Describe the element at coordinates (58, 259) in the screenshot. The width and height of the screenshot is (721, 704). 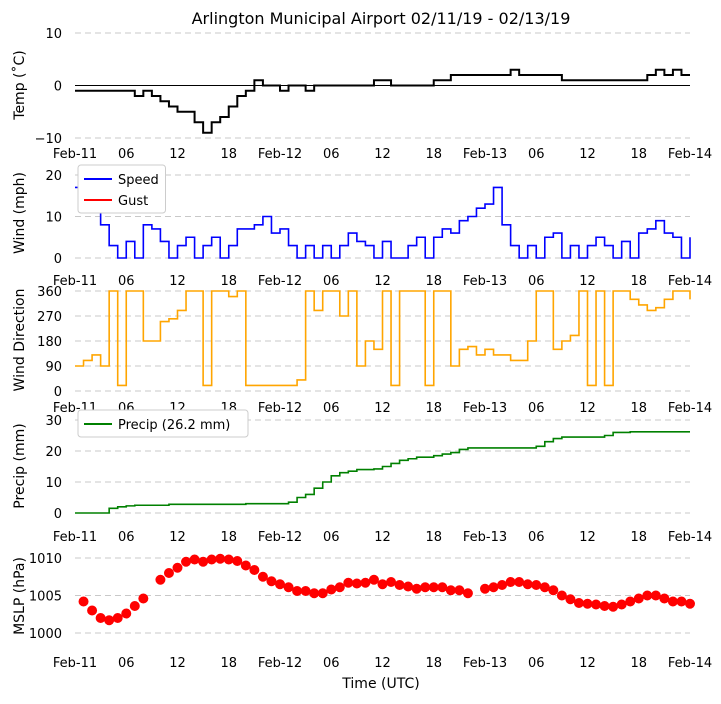
I see `wind-ytick-label: 0` at that location.